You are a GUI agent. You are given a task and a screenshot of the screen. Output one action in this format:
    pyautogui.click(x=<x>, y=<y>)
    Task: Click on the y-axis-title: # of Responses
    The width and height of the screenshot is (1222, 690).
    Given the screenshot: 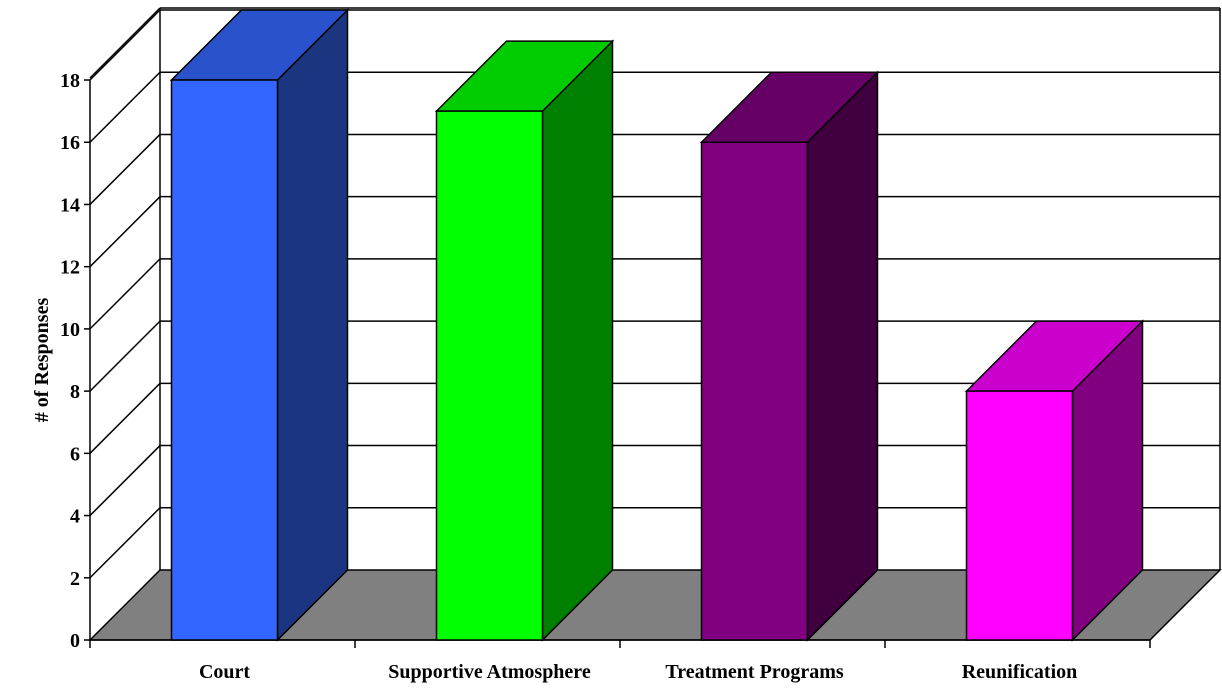 What is the action you would take?
    pyautogui.click(x=42, y=360)
    